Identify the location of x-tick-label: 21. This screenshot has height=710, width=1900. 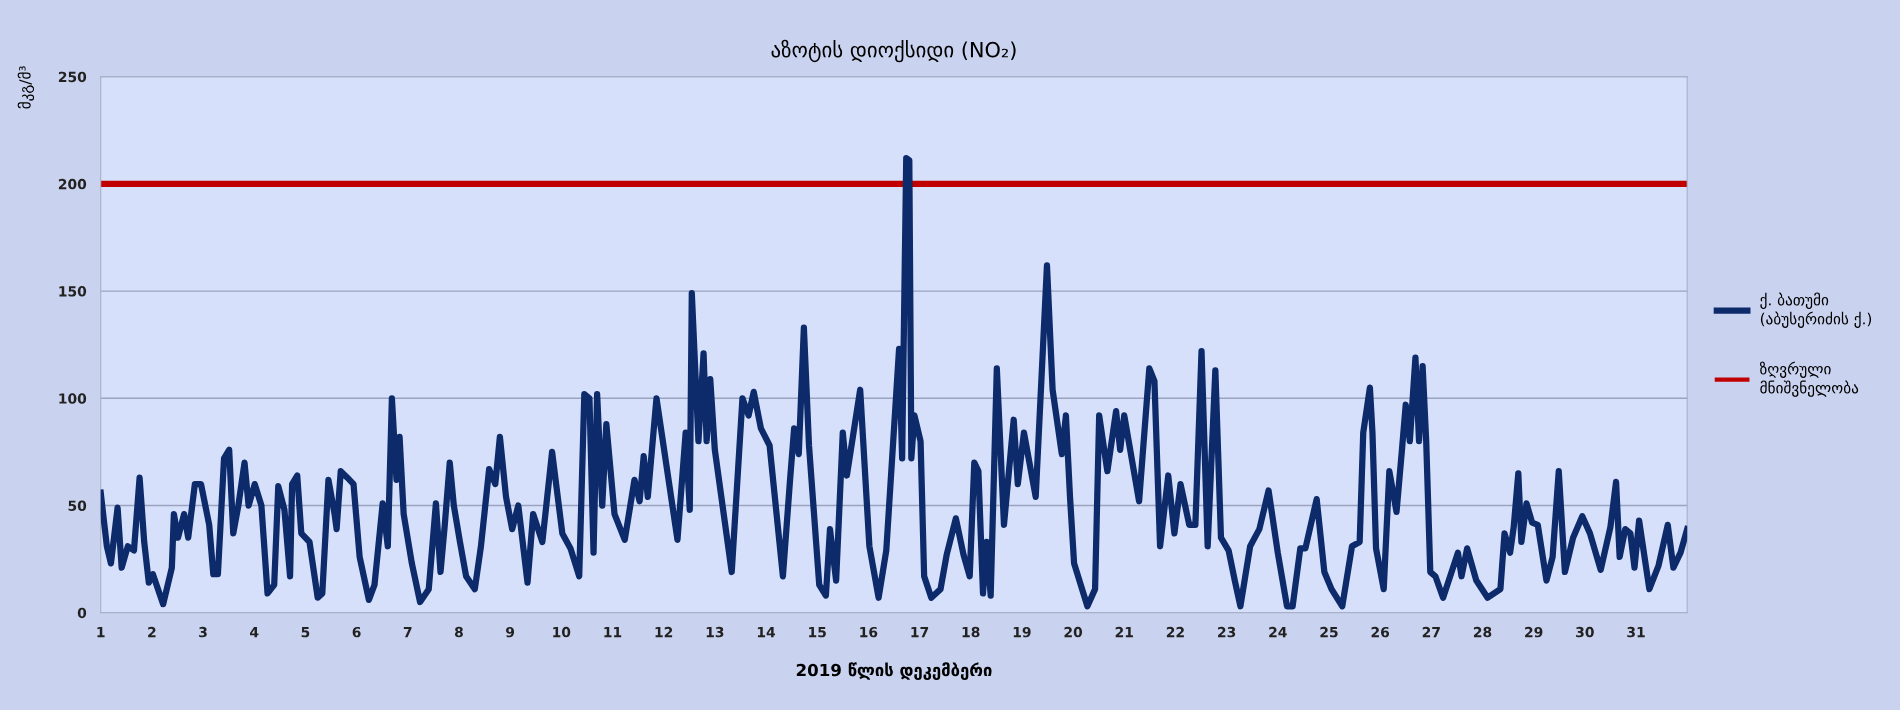
(1124, 632).